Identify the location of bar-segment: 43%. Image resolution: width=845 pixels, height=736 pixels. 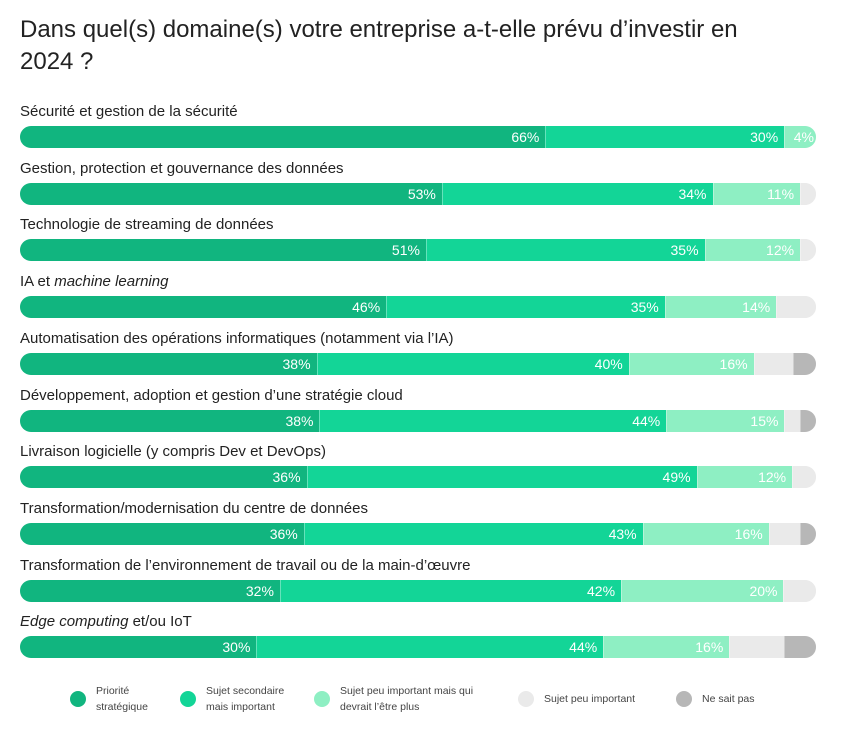
(473, 533).